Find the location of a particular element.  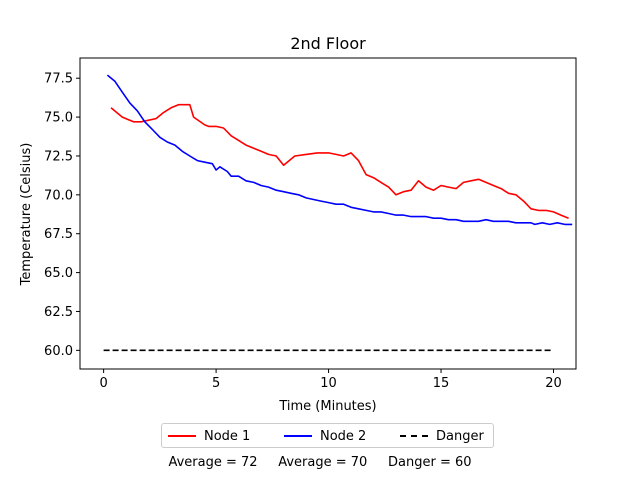

legend-item-node-1: Node 1 is located at coordinates (209, 436).